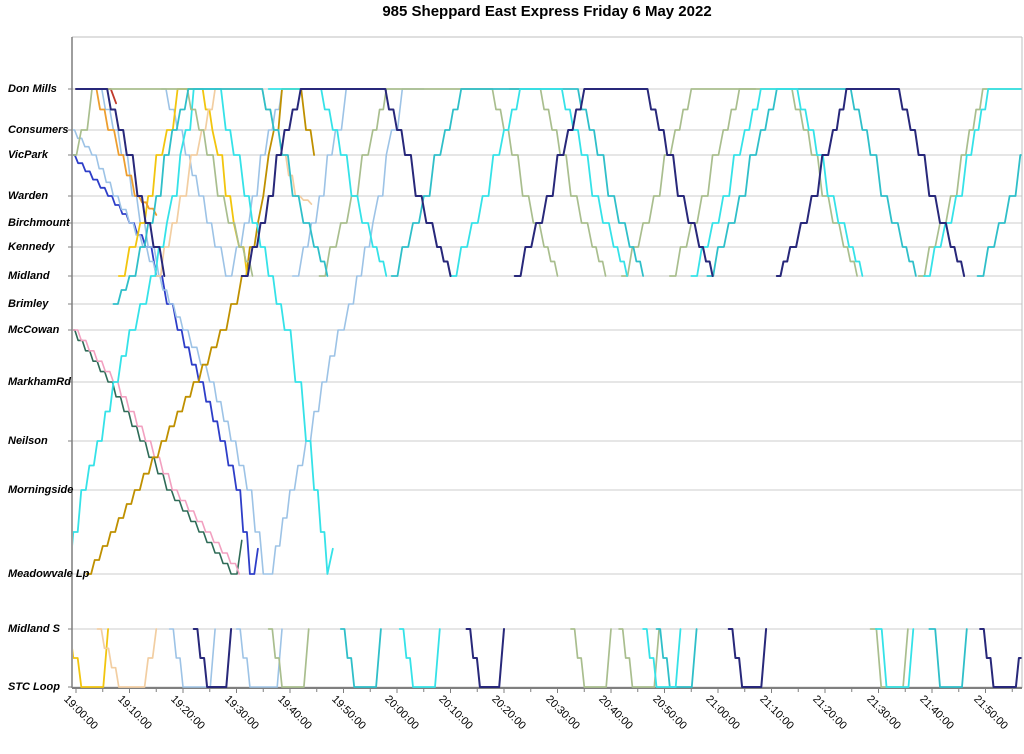 Image resolution: width=1024 pixels, height=754 pixels. I want to click on station-label-0: Don Mills, so click(32, 88).